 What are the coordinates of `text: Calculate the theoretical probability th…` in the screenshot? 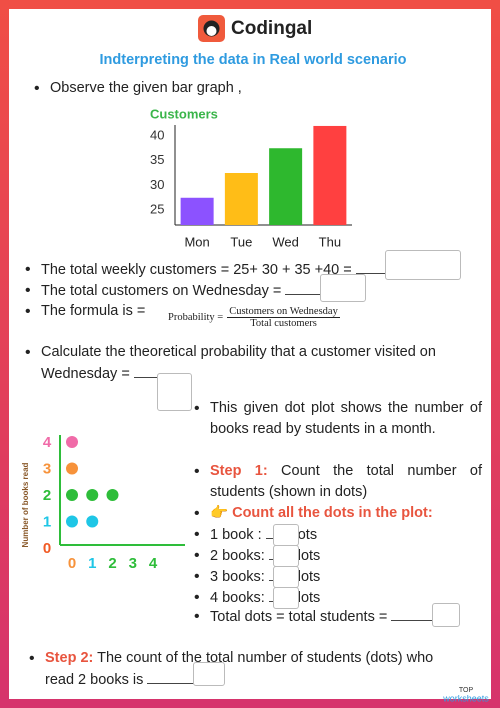 It's located at (238, 363).